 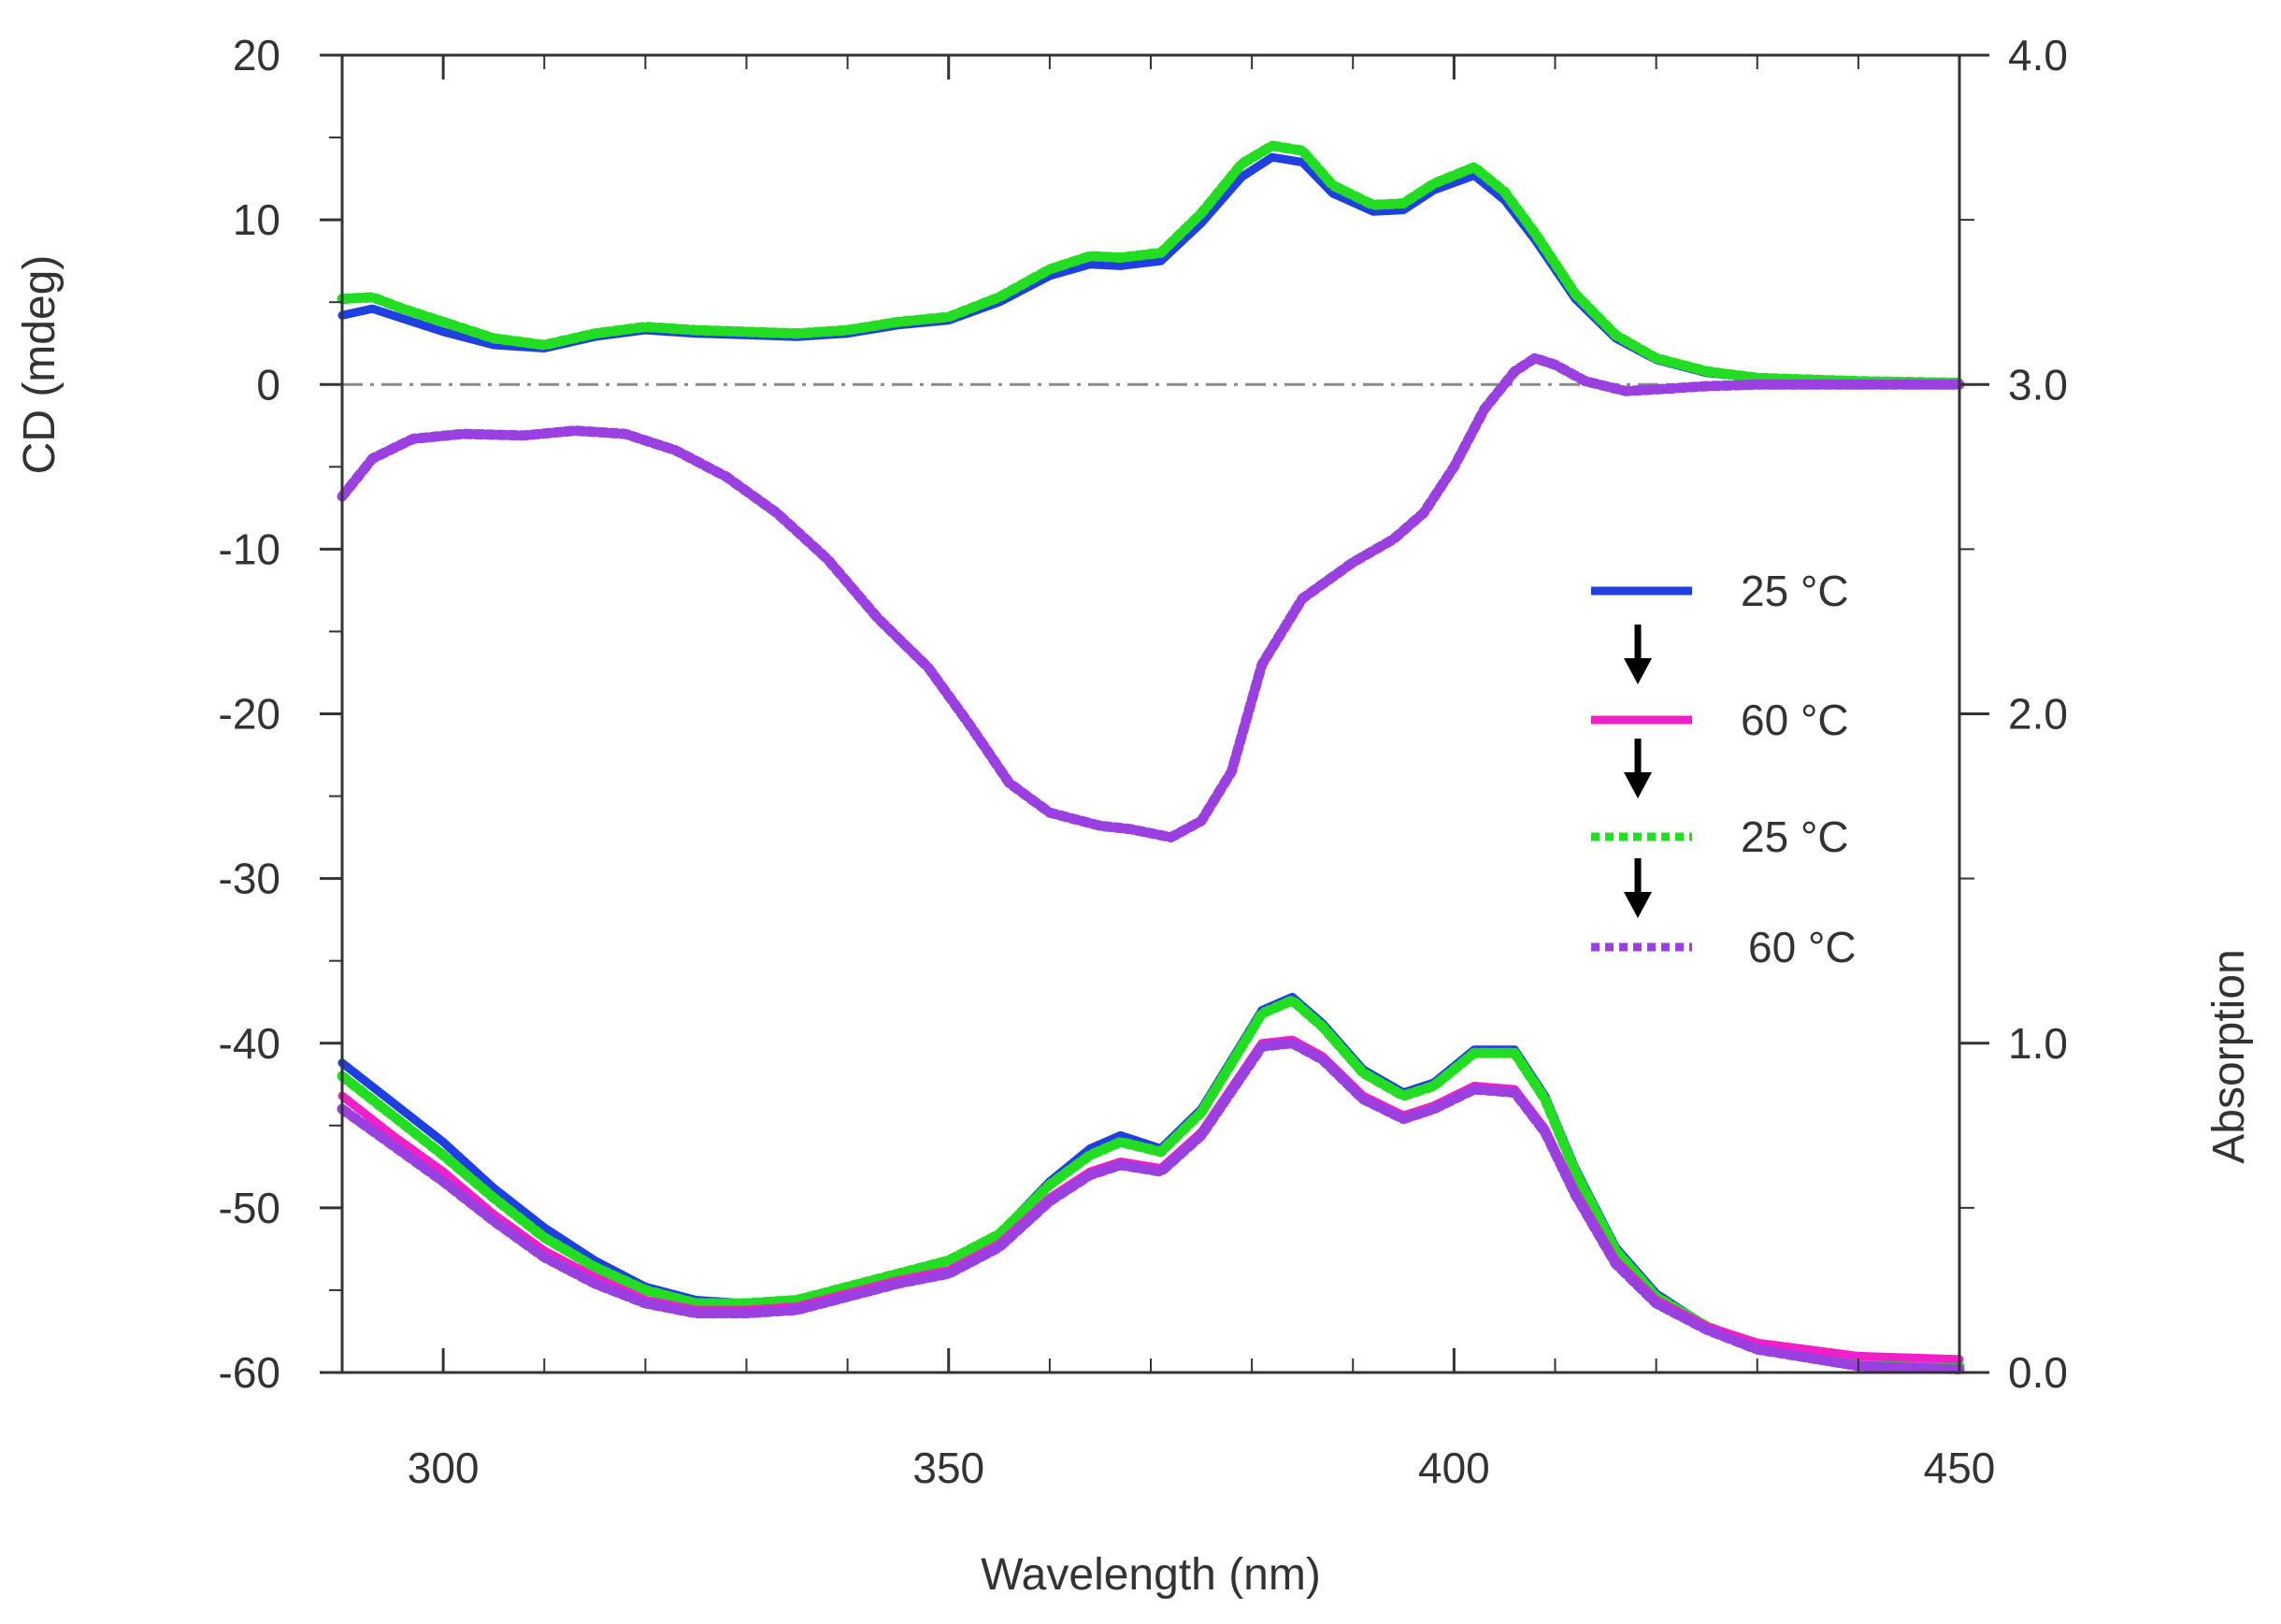 I want to click on legend-label-3: 25 °C, so click(x=1795, y=836).